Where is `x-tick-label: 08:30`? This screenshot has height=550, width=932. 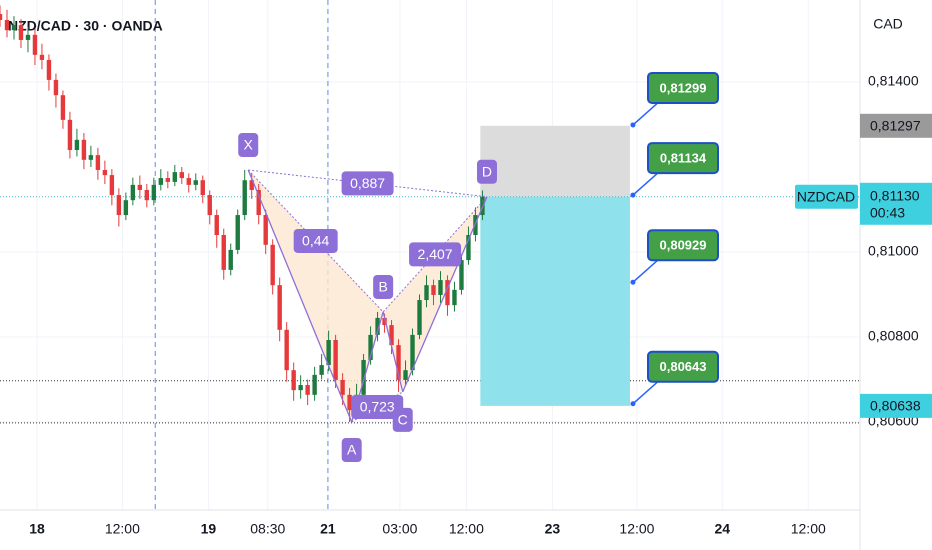 x-tick-label: 08:30 is located at coordinates (267, 529).